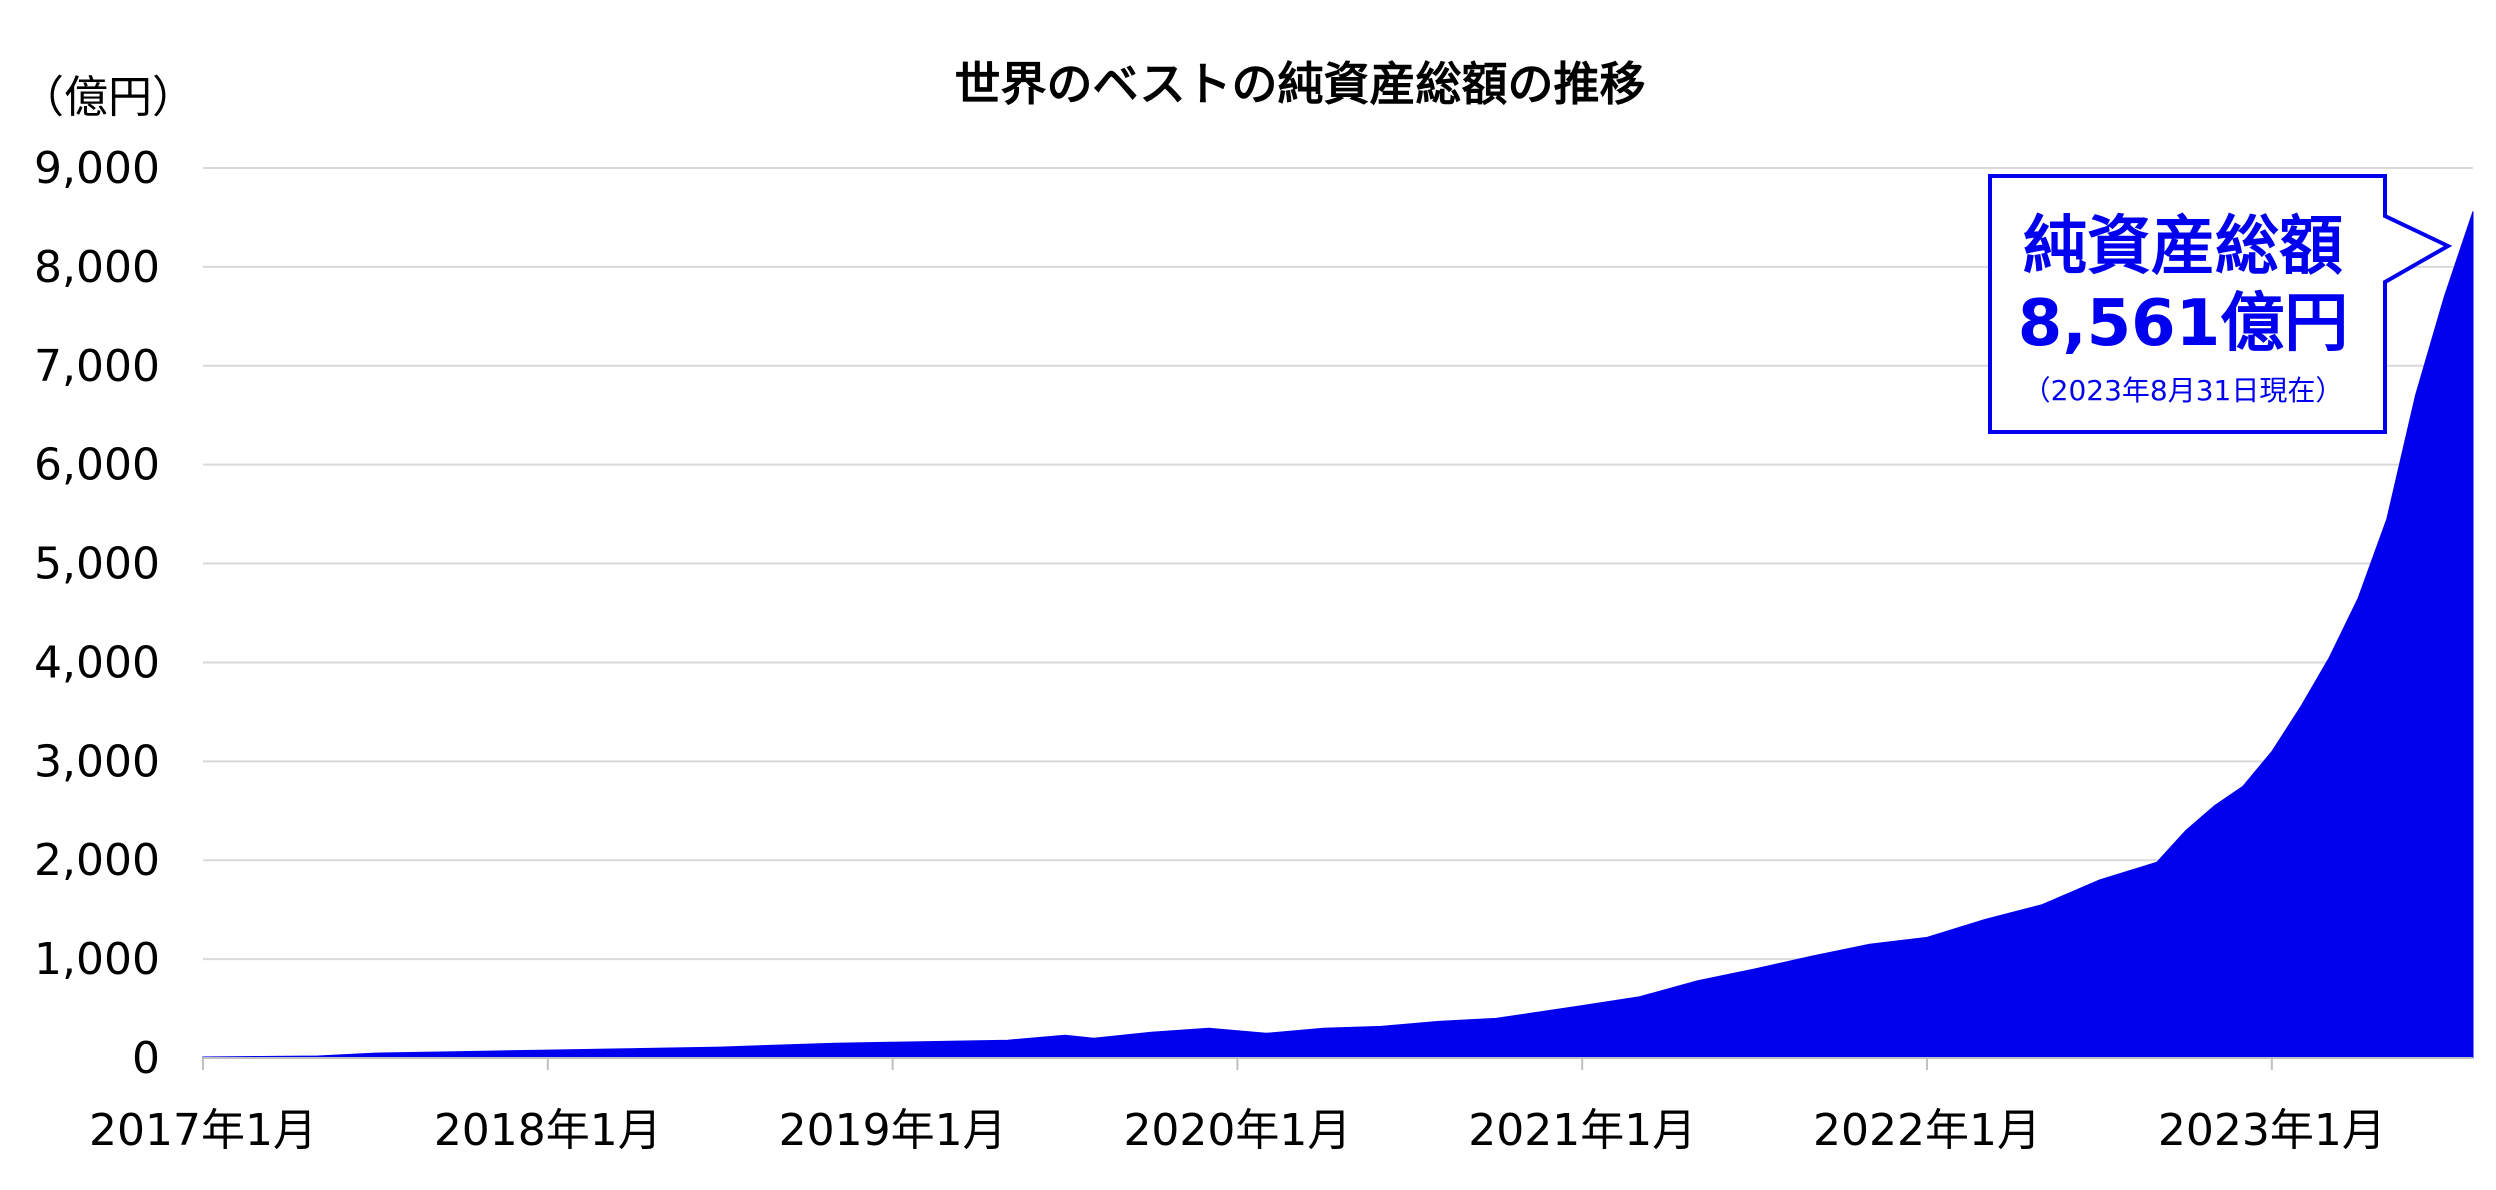 Image resolution: width=2496 pixels, height=1190 pixels. I want to click on x-tick-label: 2020年1月, so click(1237, 1130).